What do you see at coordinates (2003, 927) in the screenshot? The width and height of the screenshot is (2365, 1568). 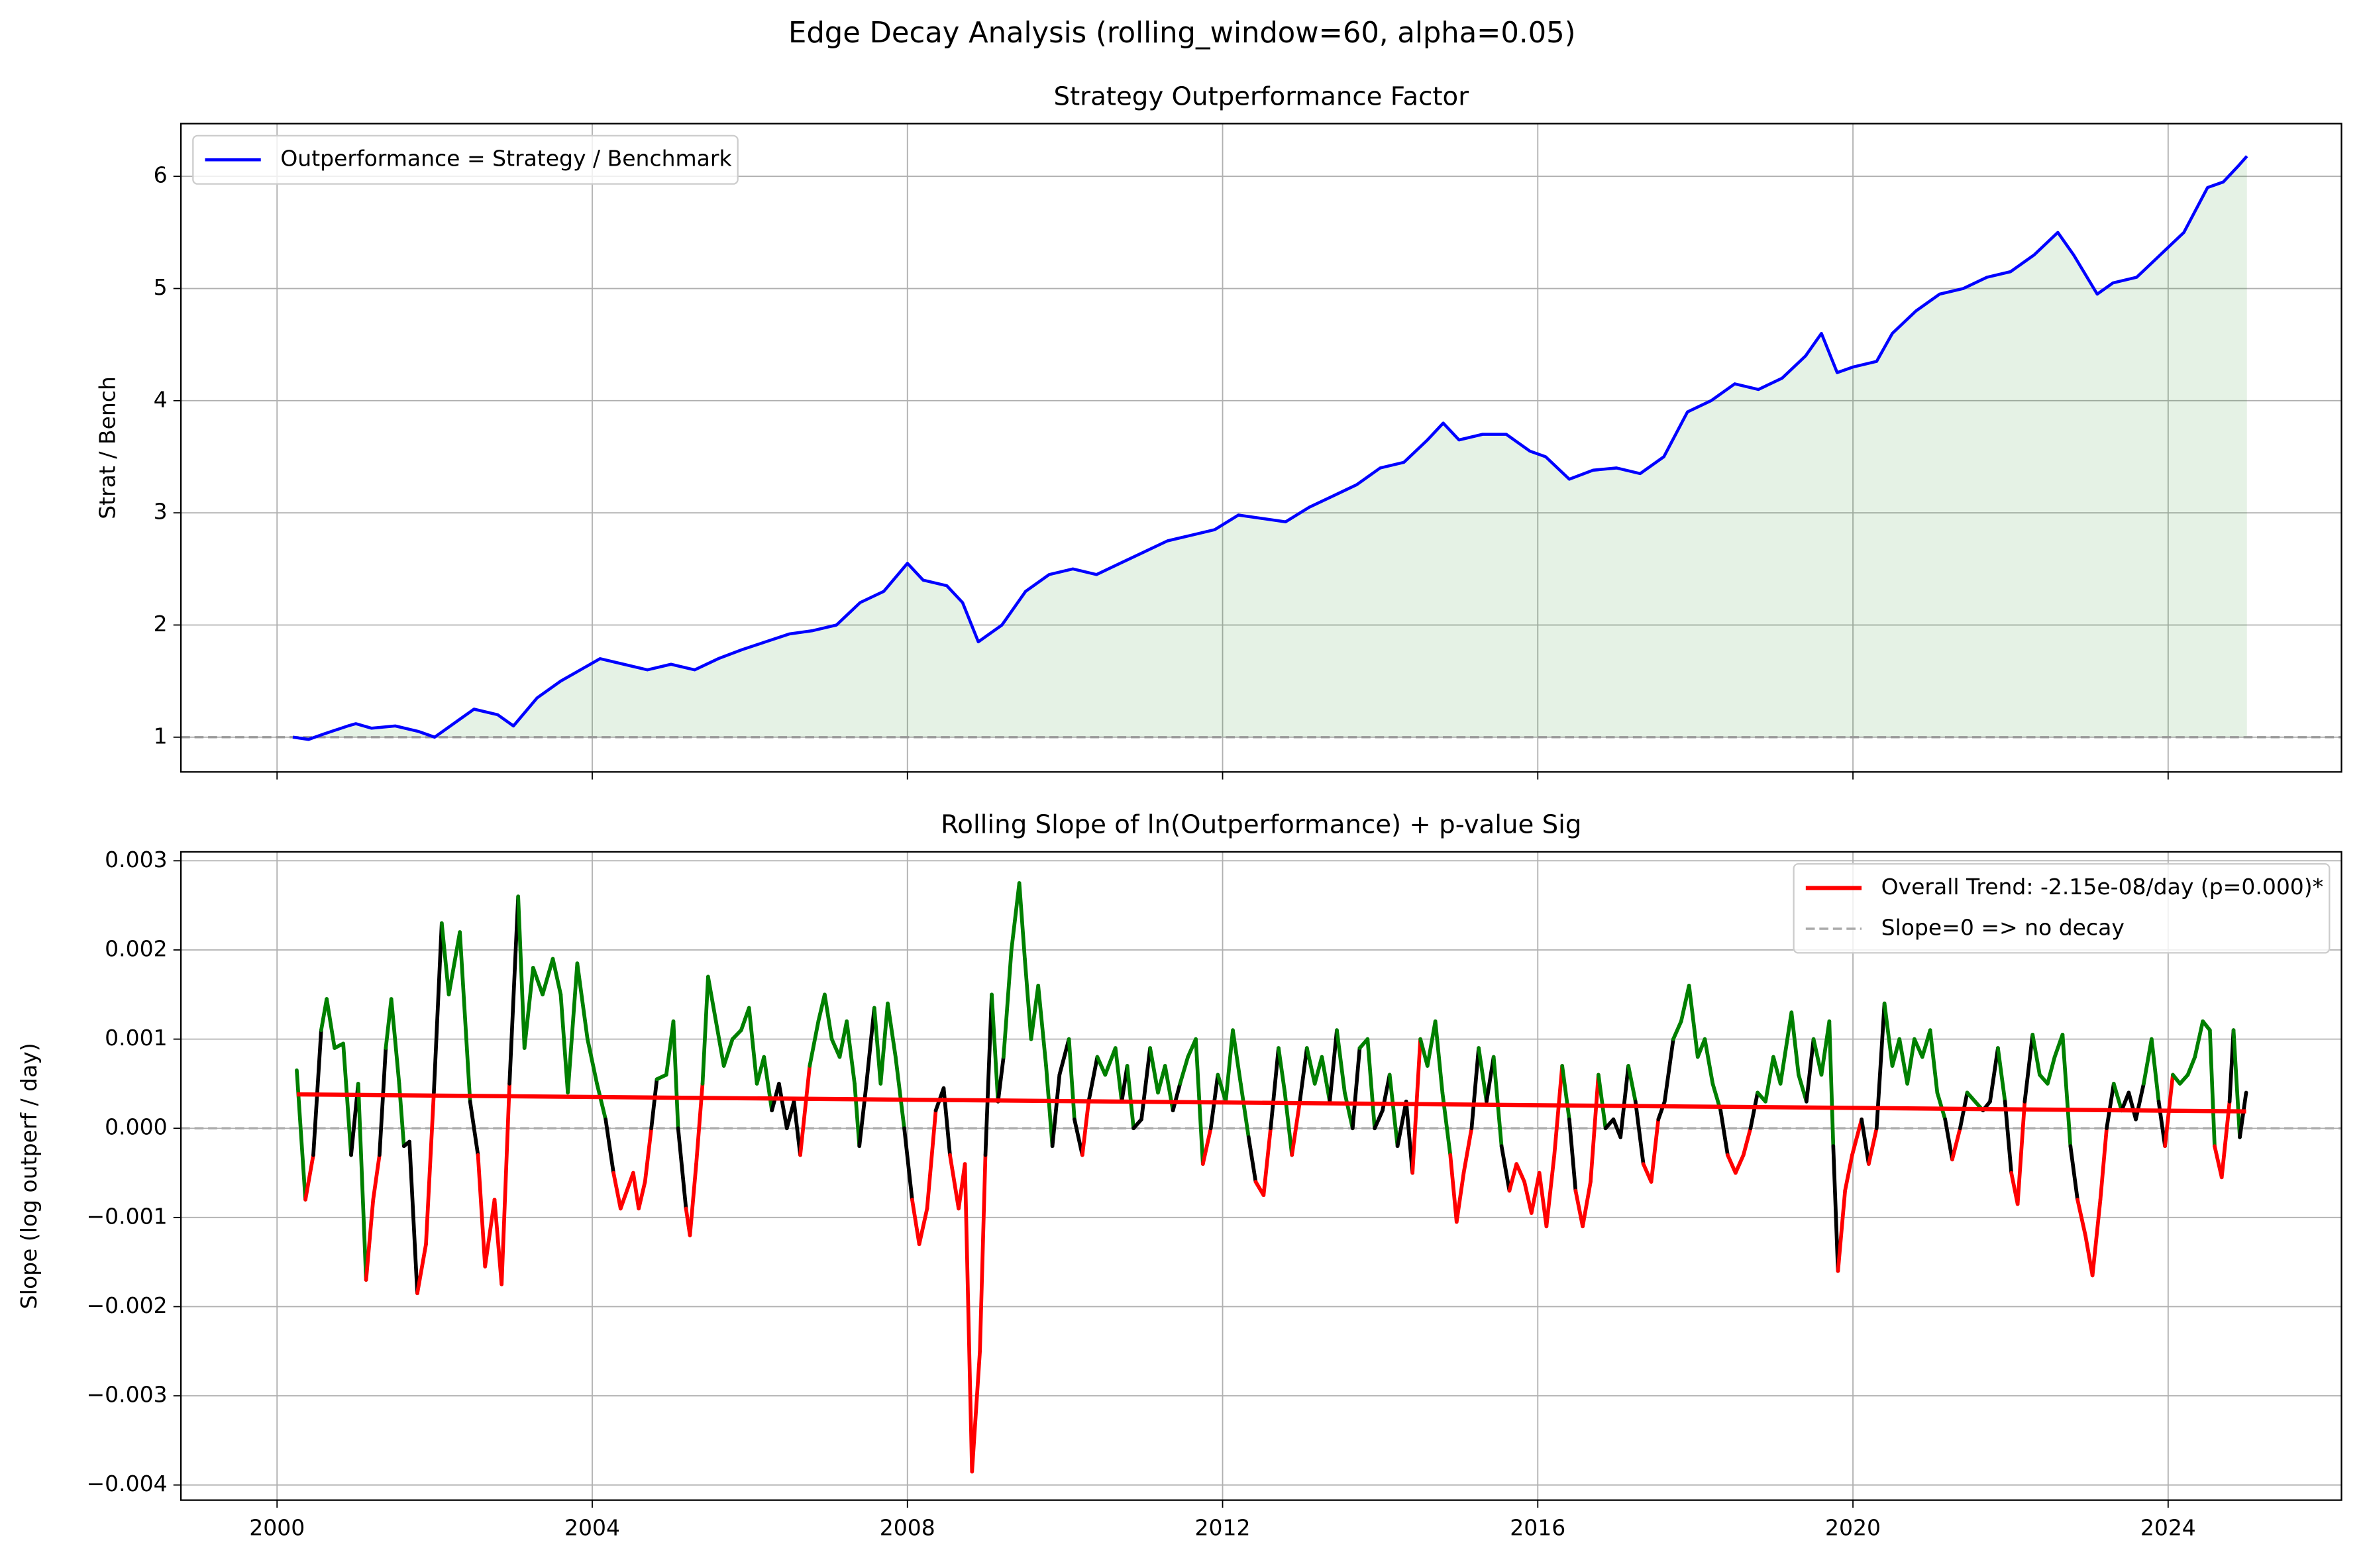 I see `legend-label: Slope=0 => no decay` at bounding box center [2003, 927].